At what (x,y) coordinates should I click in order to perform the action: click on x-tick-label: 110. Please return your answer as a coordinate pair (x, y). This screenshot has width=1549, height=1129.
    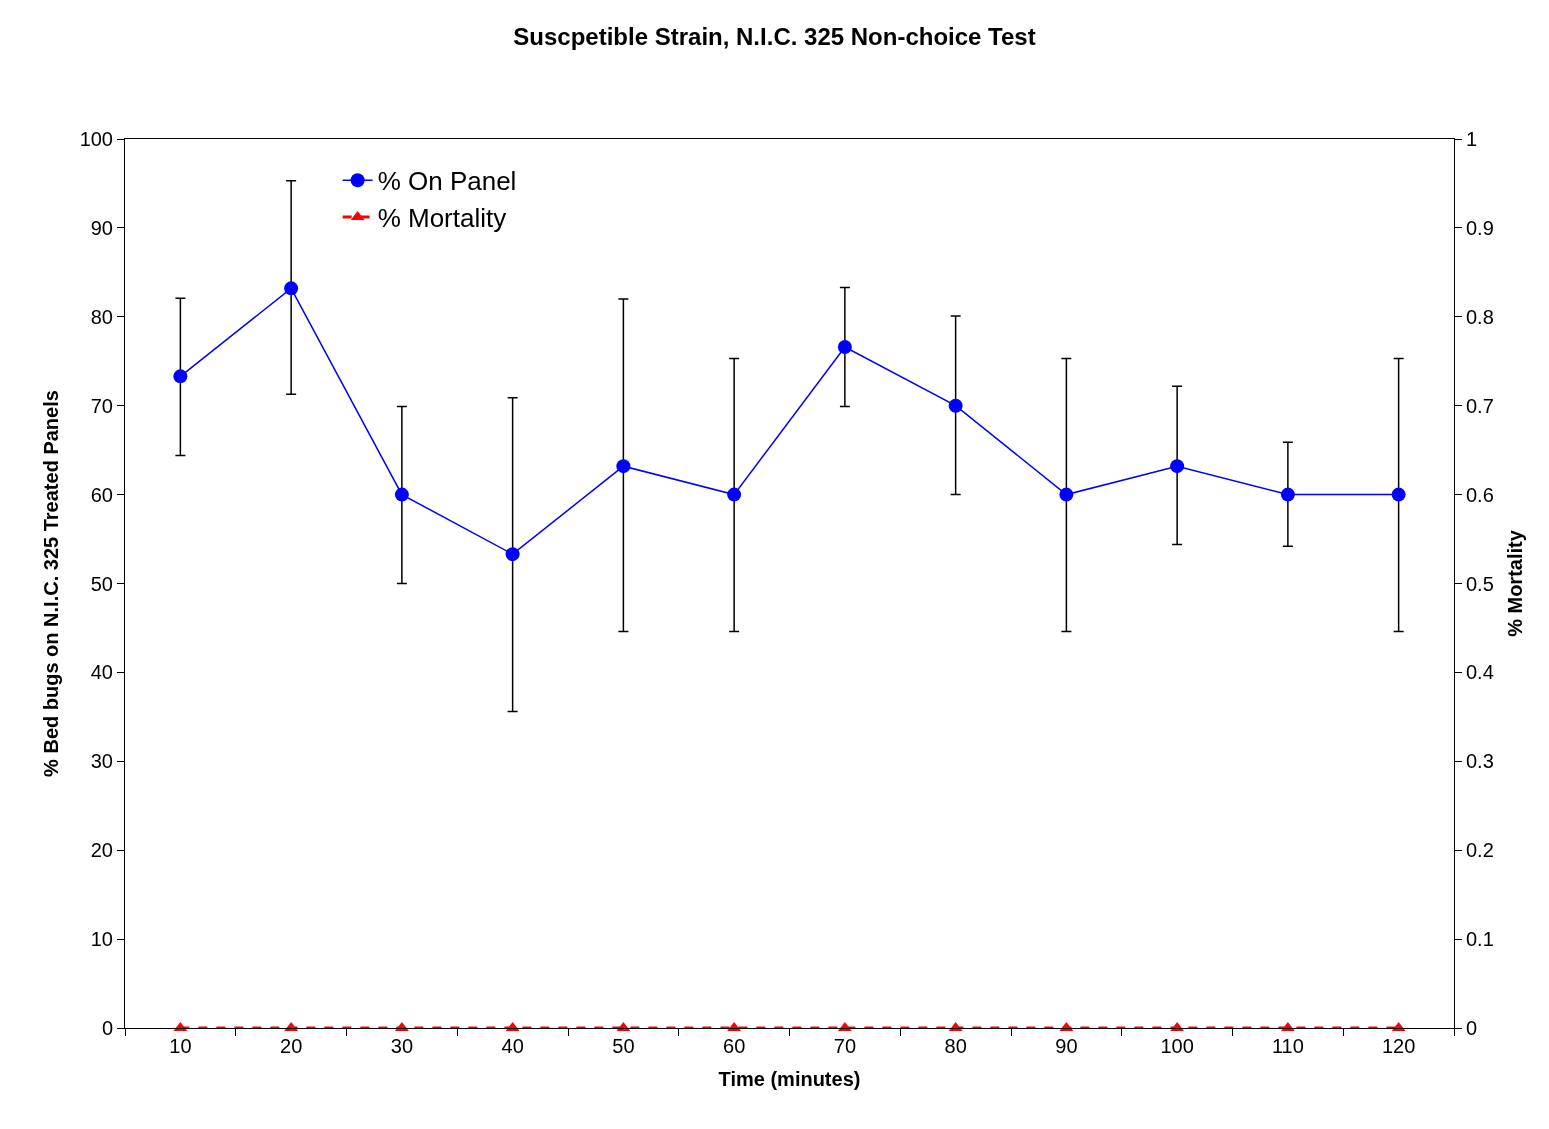
    Looking at the image, I should click on (1287, 1046).